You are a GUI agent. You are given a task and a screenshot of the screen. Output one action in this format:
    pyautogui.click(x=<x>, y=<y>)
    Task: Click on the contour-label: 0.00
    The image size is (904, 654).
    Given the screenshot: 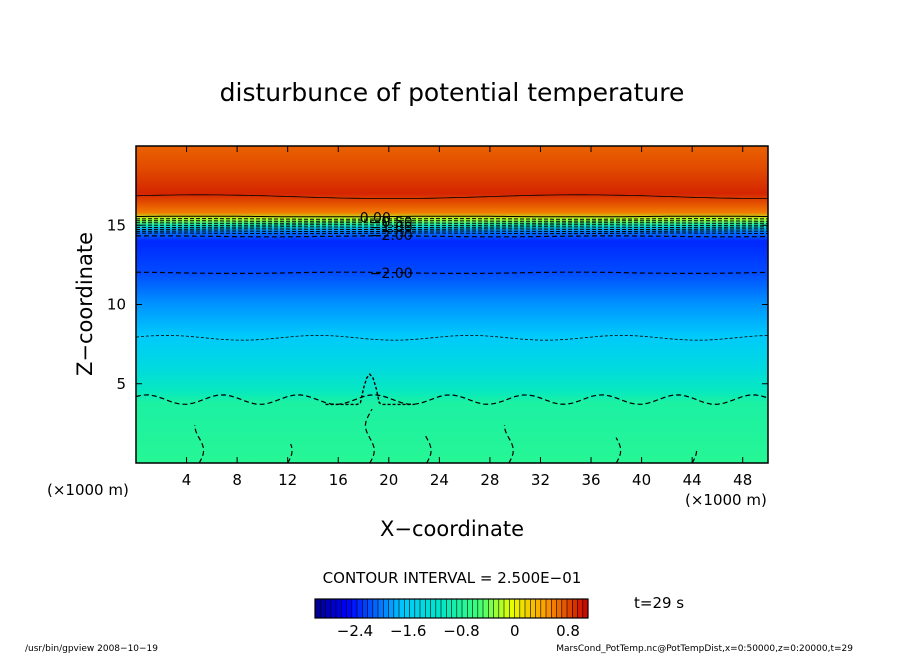 What is the action you would take?
    pyautogui.click(x=375, y=218)
    